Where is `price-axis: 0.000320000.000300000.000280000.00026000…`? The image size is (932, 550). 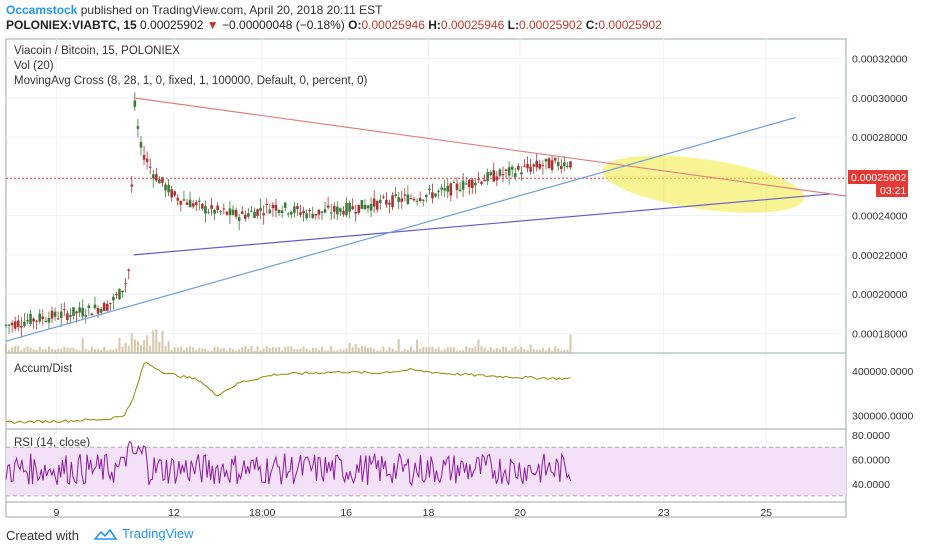 price-axis: 0.000320000.000300000.000280000.00026000… is located at coordinates (882, 272).